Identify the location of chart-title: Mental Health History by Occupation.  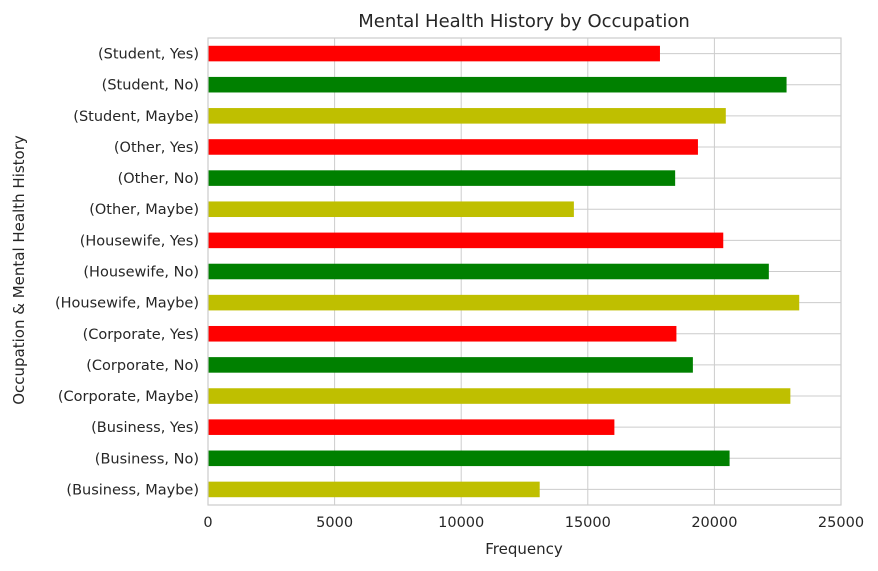
(524, 21).